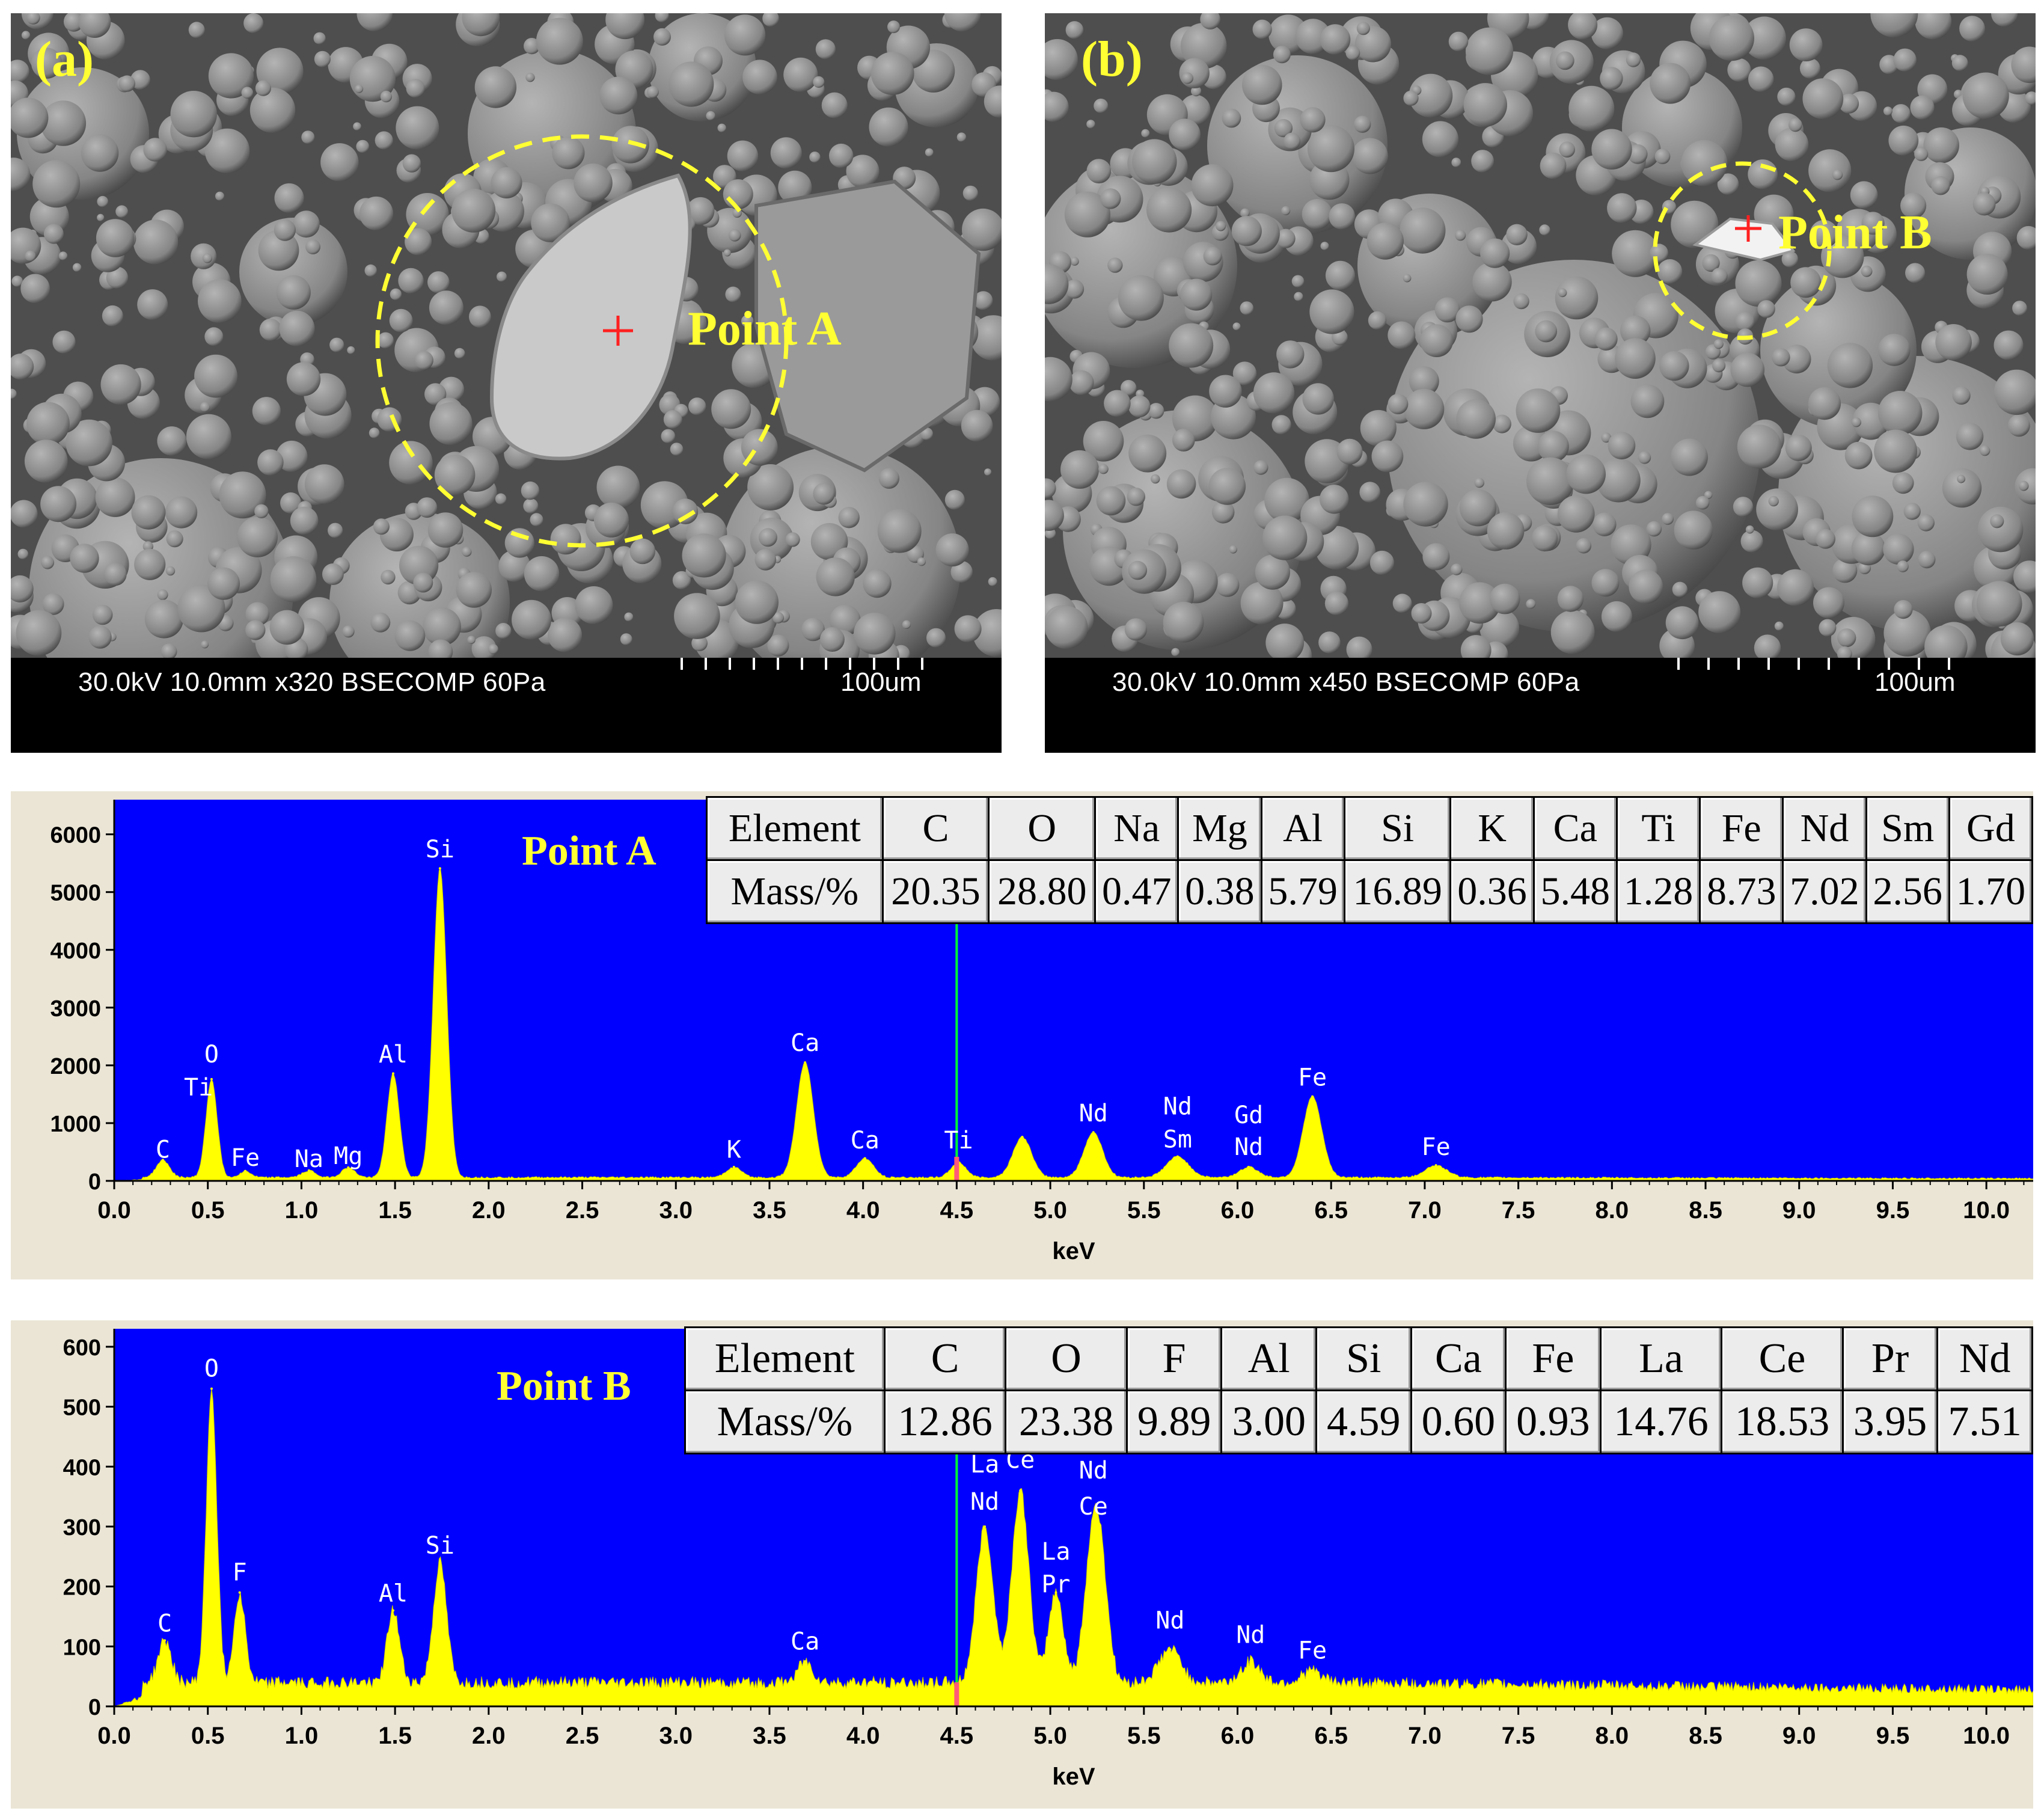 The image size is (2044, 1817). What do you see at coordinates (1890, 1358) in the screenshot?
I see `mass-table-b-element: Pr` at bounding box center [1890, 1358].